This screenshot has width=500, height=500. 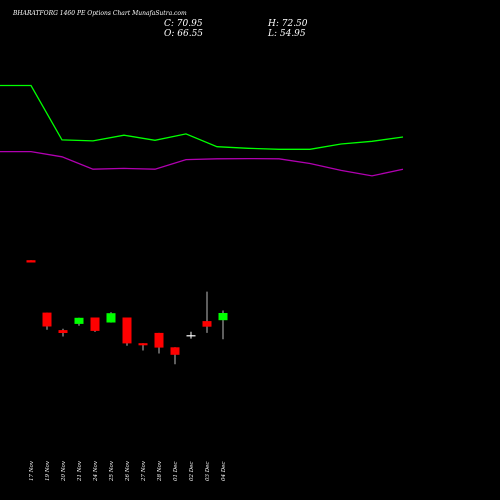 I want to click on x-tick-label: 24 Nov, so click(x=96, y=471).